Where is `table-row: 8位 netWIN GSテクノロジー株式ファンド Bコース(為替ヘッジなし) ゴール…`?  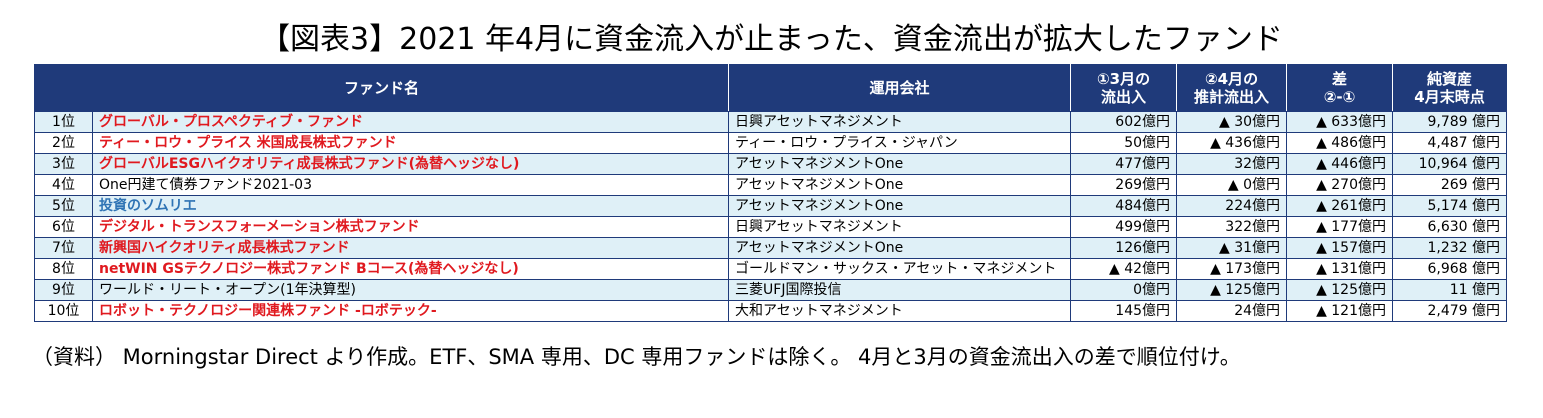 table-row: 8位 netWIN GSテクノロジー株式ファンド Bコース(為替ヘッジなし) ゴール… is located at coordinates (771, 269).